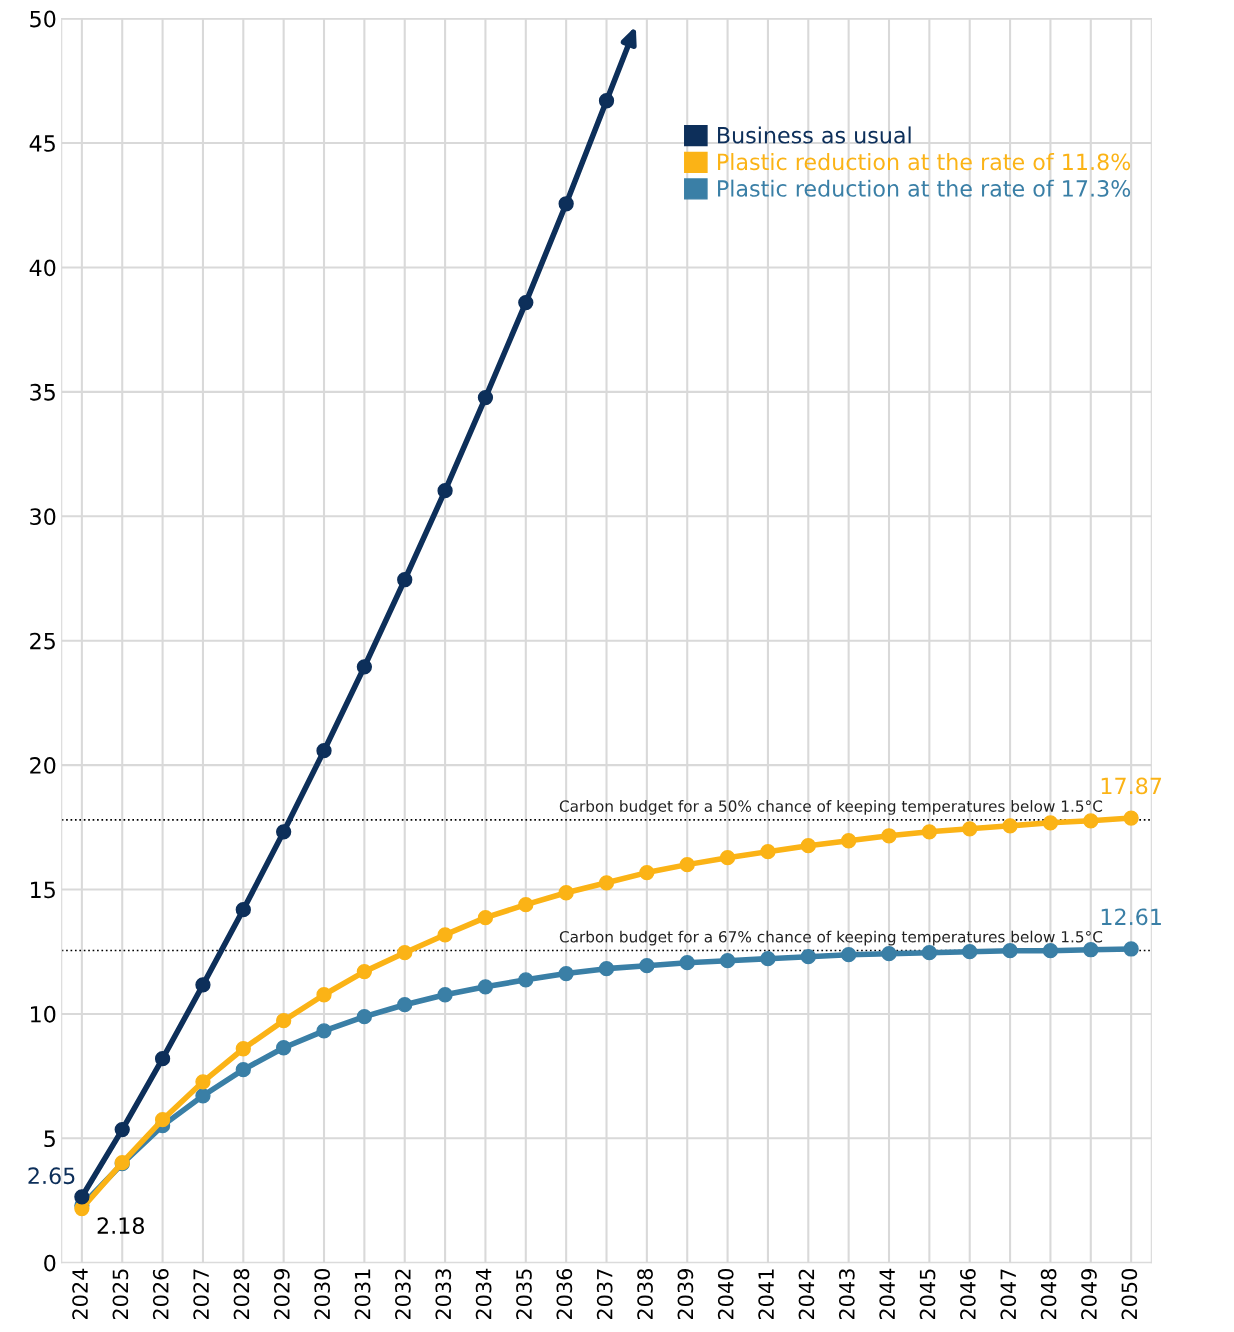 The height and width of the screenshot is (1332, 1234). What do you see at coordinates (43, 765) in the screenshot?
I see `y-tick-label: 20` at bounding box center [43, 765].